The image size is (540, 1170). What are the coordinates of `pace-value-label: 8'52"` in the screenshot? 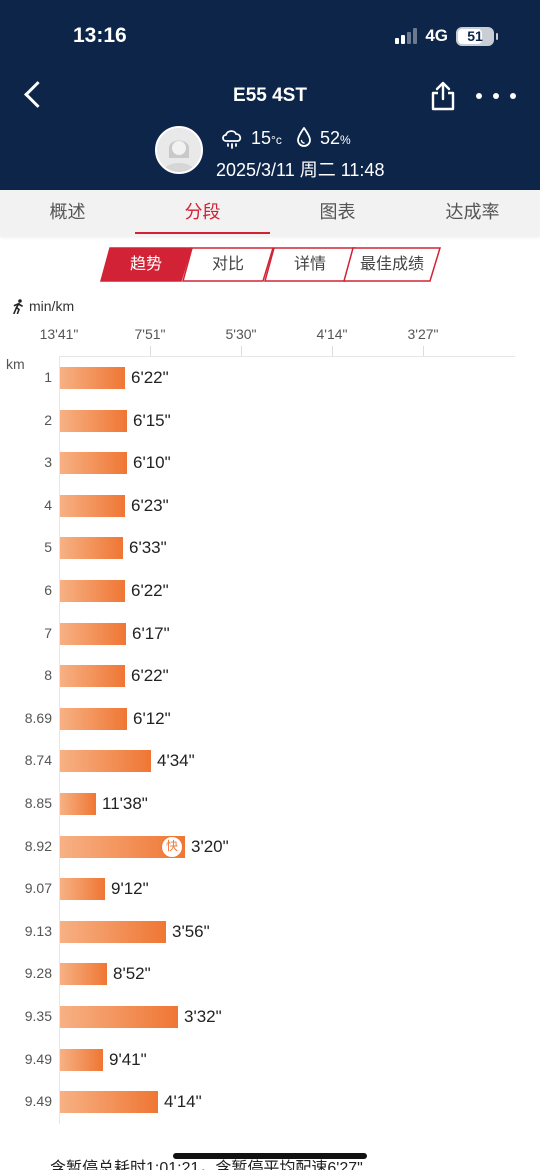 It's located at (132, 974).